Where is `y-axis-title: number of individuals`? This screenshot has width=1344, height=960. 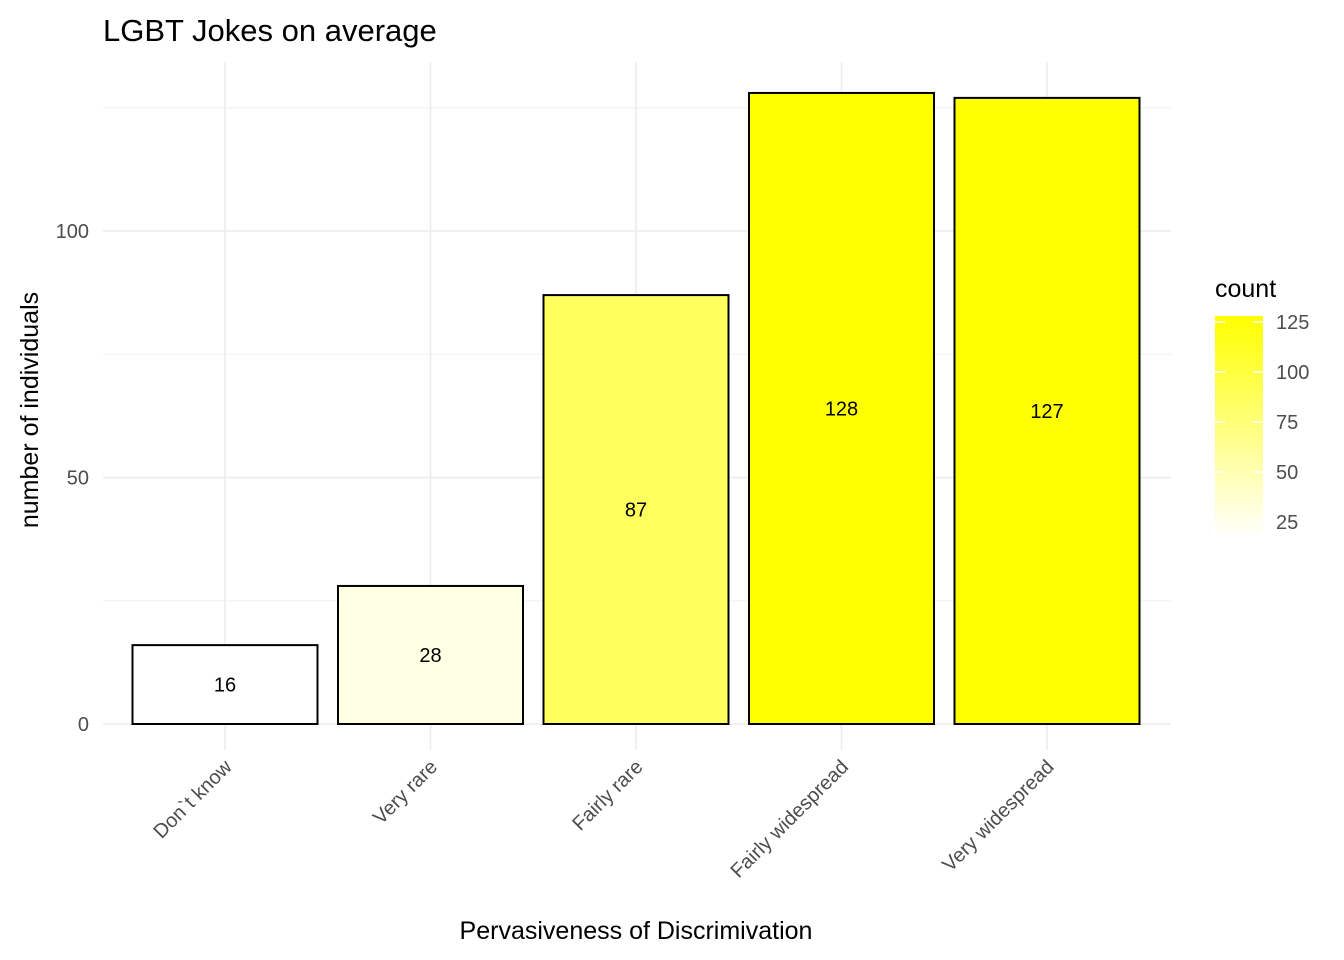 y-axis-title: number of individuals is located at coordinates (30, 410).